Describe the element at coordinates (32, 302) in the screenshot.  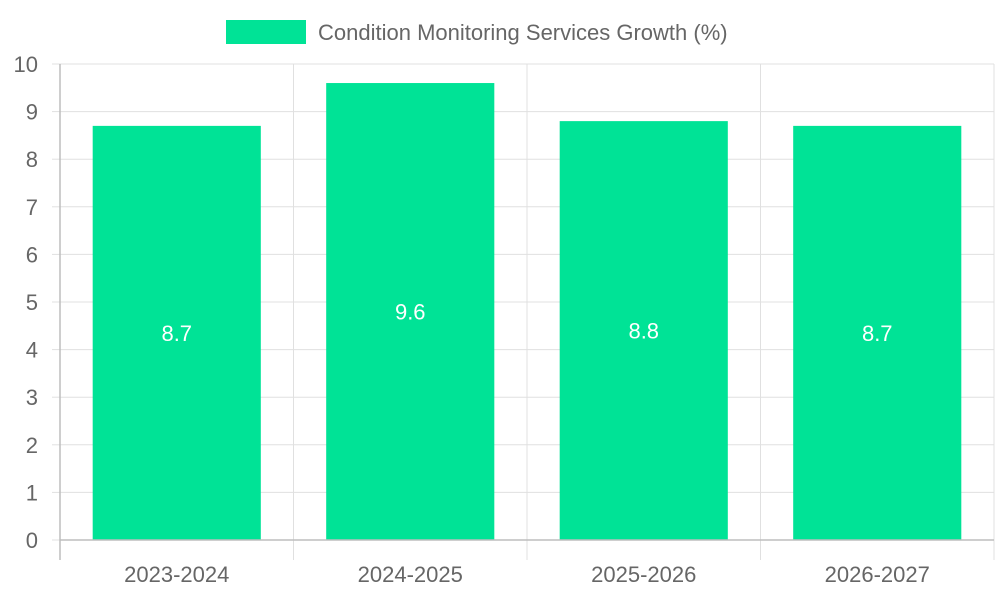
I see `y-tick-label: 5` at that location.